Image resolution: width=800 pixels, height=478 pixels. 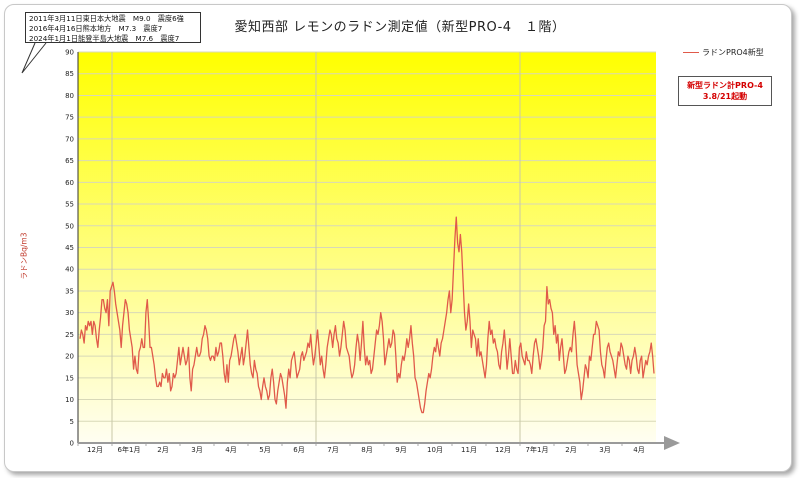 What do you see at coordinates (69, 248) in the screenshot?
I see `y-tick-label: 45` at bounding box center [69, 248].